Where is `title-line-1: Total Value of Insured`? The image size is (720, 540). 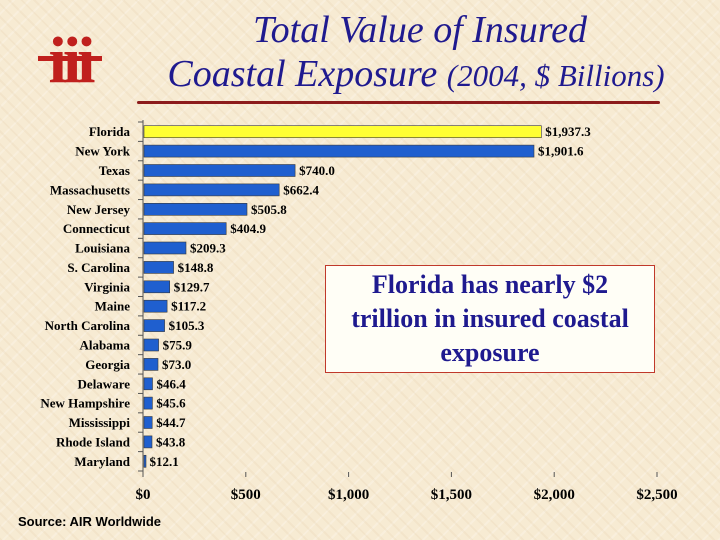
title-line-1: Total Value of Insured is located at coordinates (420, 30).